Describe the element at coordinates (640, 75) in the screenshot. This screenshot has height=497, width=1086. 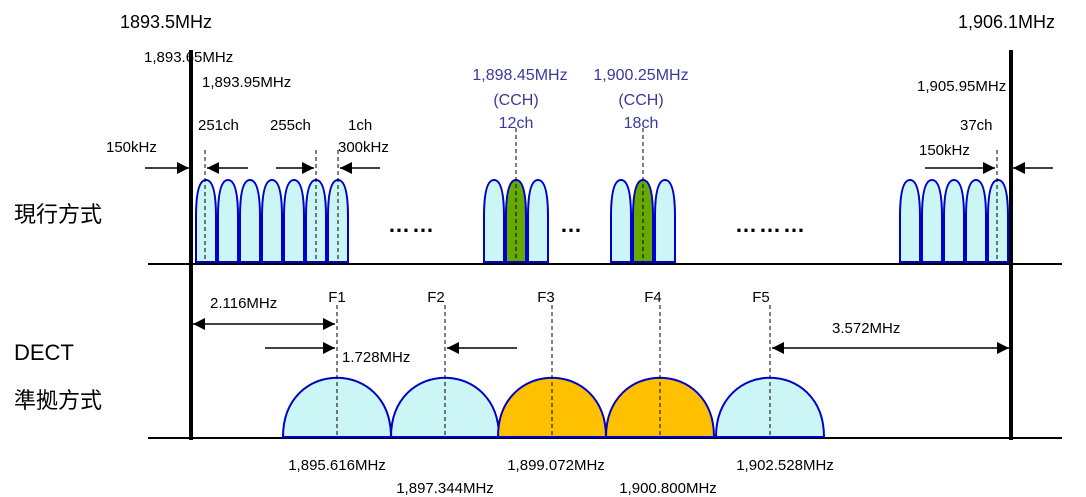
I see `label-cch2-freq: 1,900.25MHz` at that location.